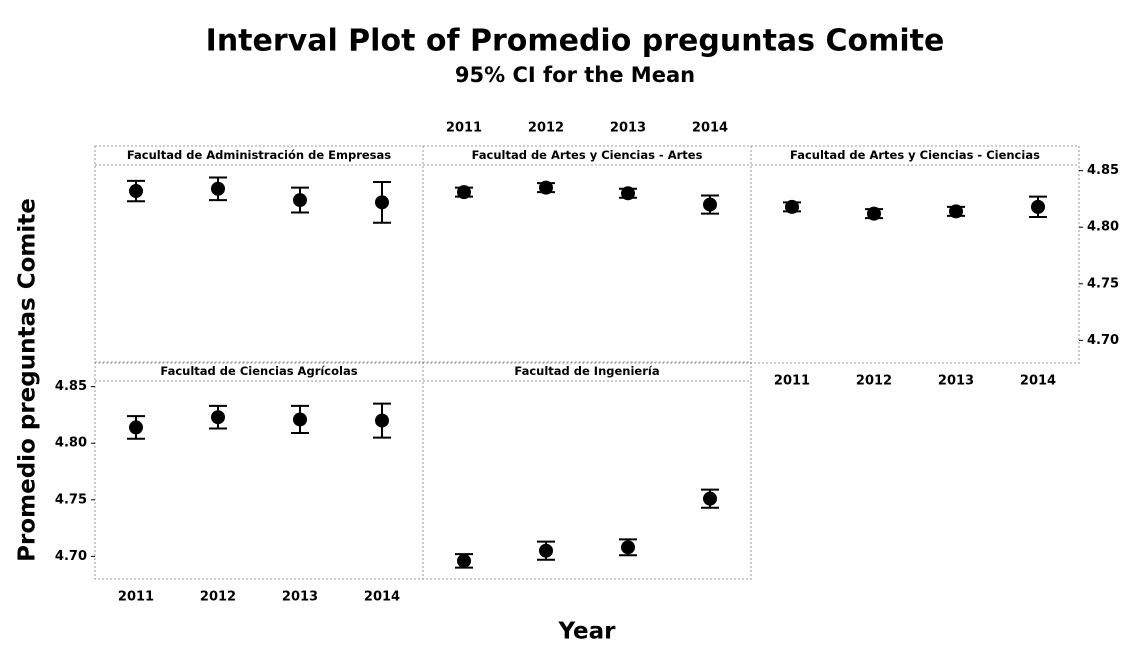 The width and height of the screenshot is (1135, 658). Describe the element at coordinates (258, 371) in the screenshot. I see `panel-title: Facultad de Ciencias Agrícolas` at that location.